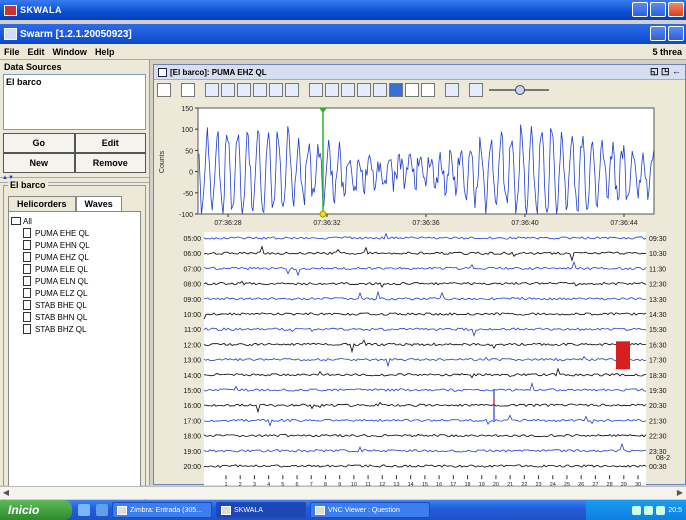 This screenshot has height=520, width=686. Describe the element at coordinates (192, 361) in the screenshot. I see `row-time-label: 13:00` at that location.